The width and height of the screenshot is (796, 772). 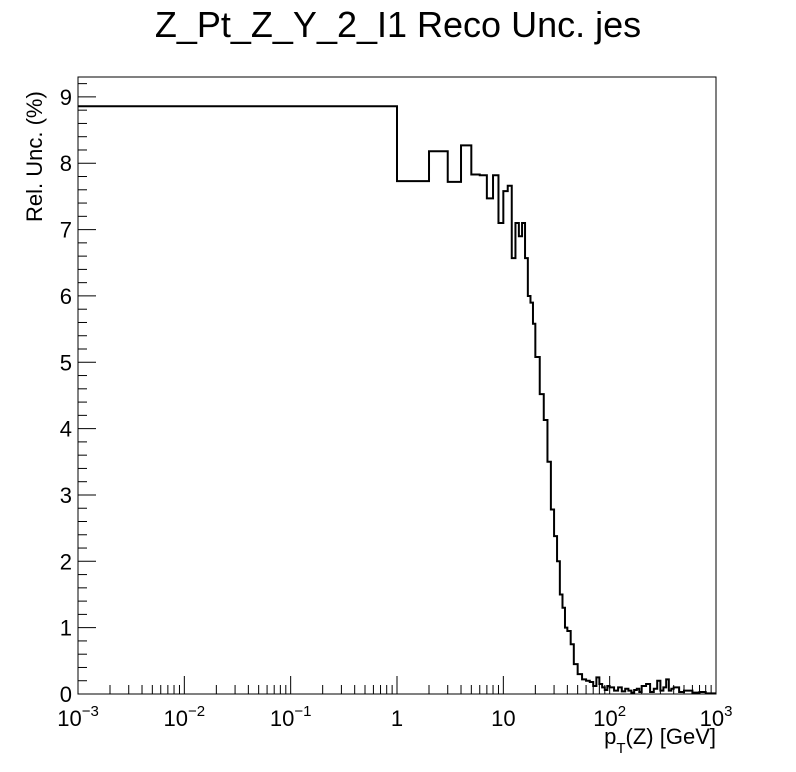 I want to click on x-tick-label: 1, so click(x=397, y=718).